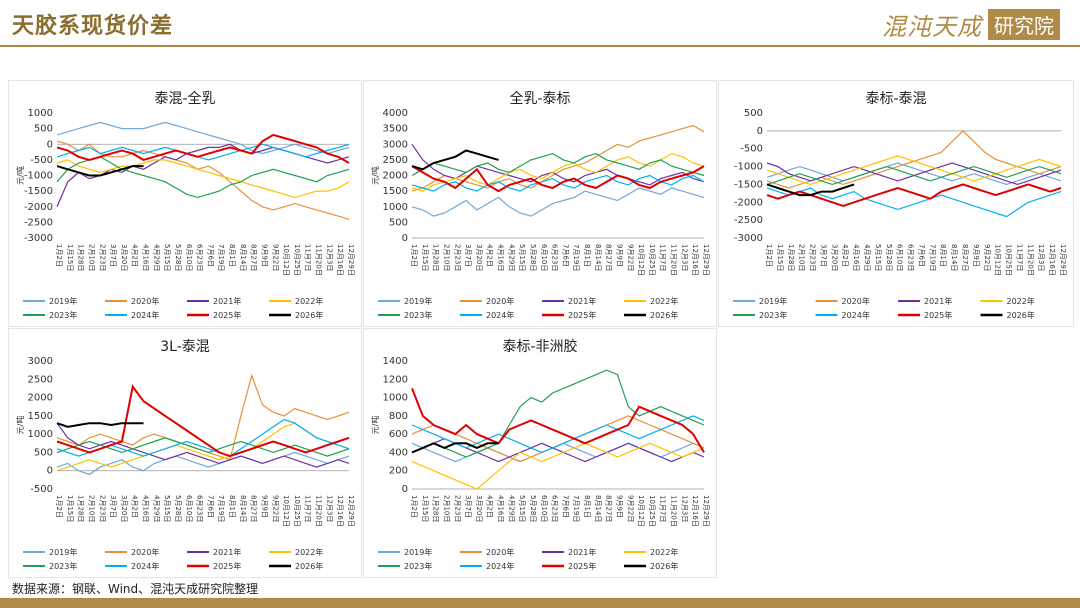 The width and height of the screenshot is (1080, 608). I want to click on logo-text: 混沌天成, so click(932, 26).